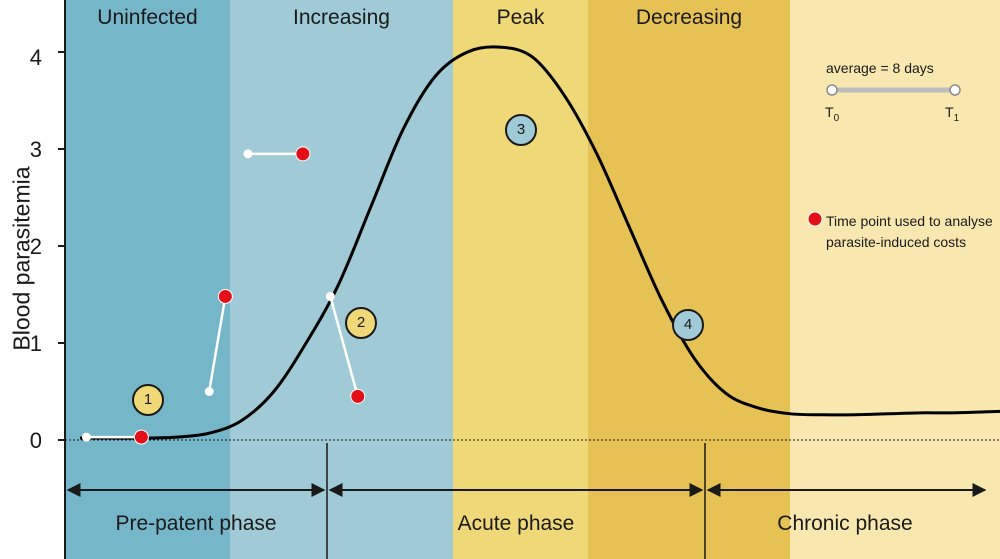 This screenshot has height=559, width=1000. What do you see at coordinates (952, 114) in the screenshot?
I see `legend-t1: T1` at bounding box center [952, 114].